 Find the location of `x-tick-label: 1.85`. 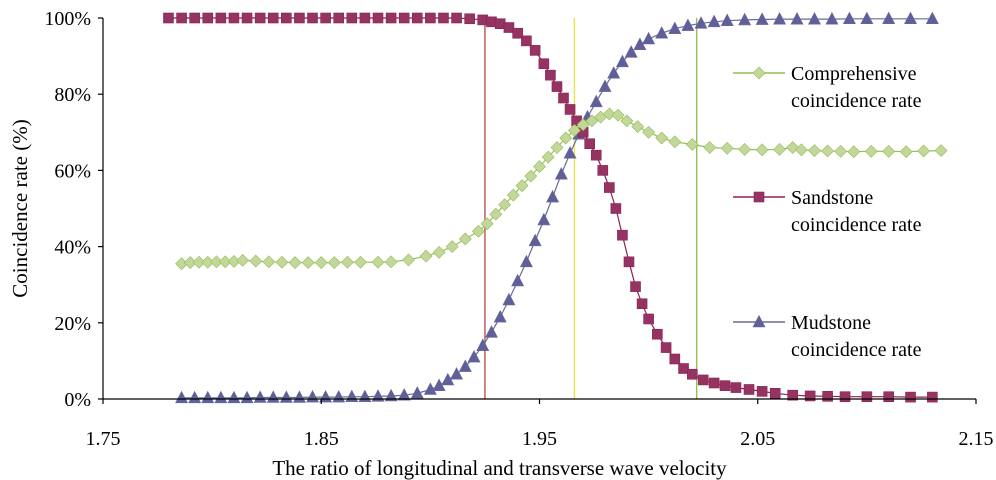

x-tick-label: 1.85 is located at coordinates (321, 439).